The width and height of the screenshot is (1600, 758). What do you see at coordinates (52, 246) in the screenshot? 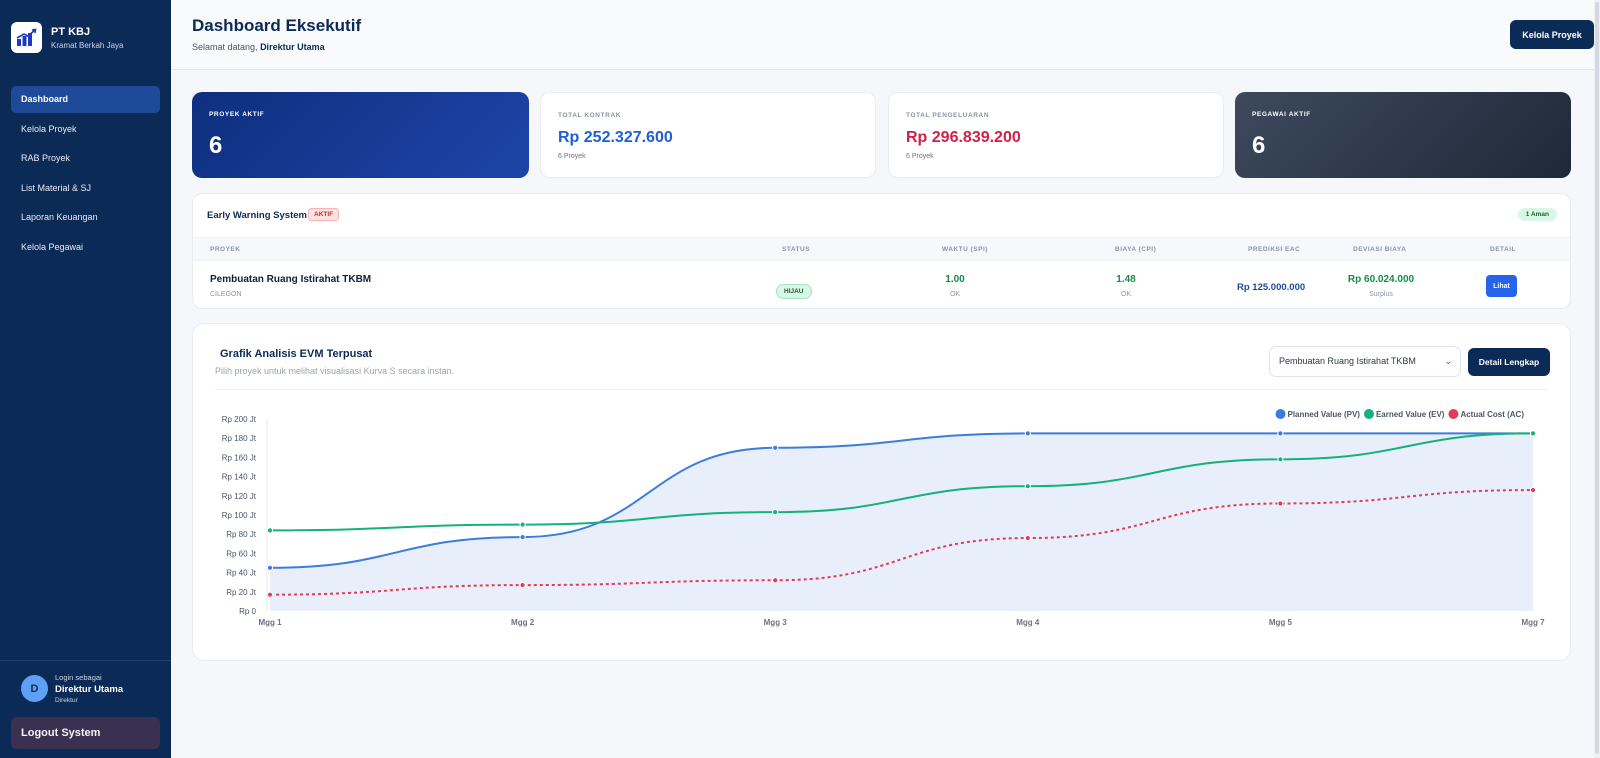
I see `sidebar-item-kelola-pegawai: Kelola Pegawai` at bounding box center [52, 246].